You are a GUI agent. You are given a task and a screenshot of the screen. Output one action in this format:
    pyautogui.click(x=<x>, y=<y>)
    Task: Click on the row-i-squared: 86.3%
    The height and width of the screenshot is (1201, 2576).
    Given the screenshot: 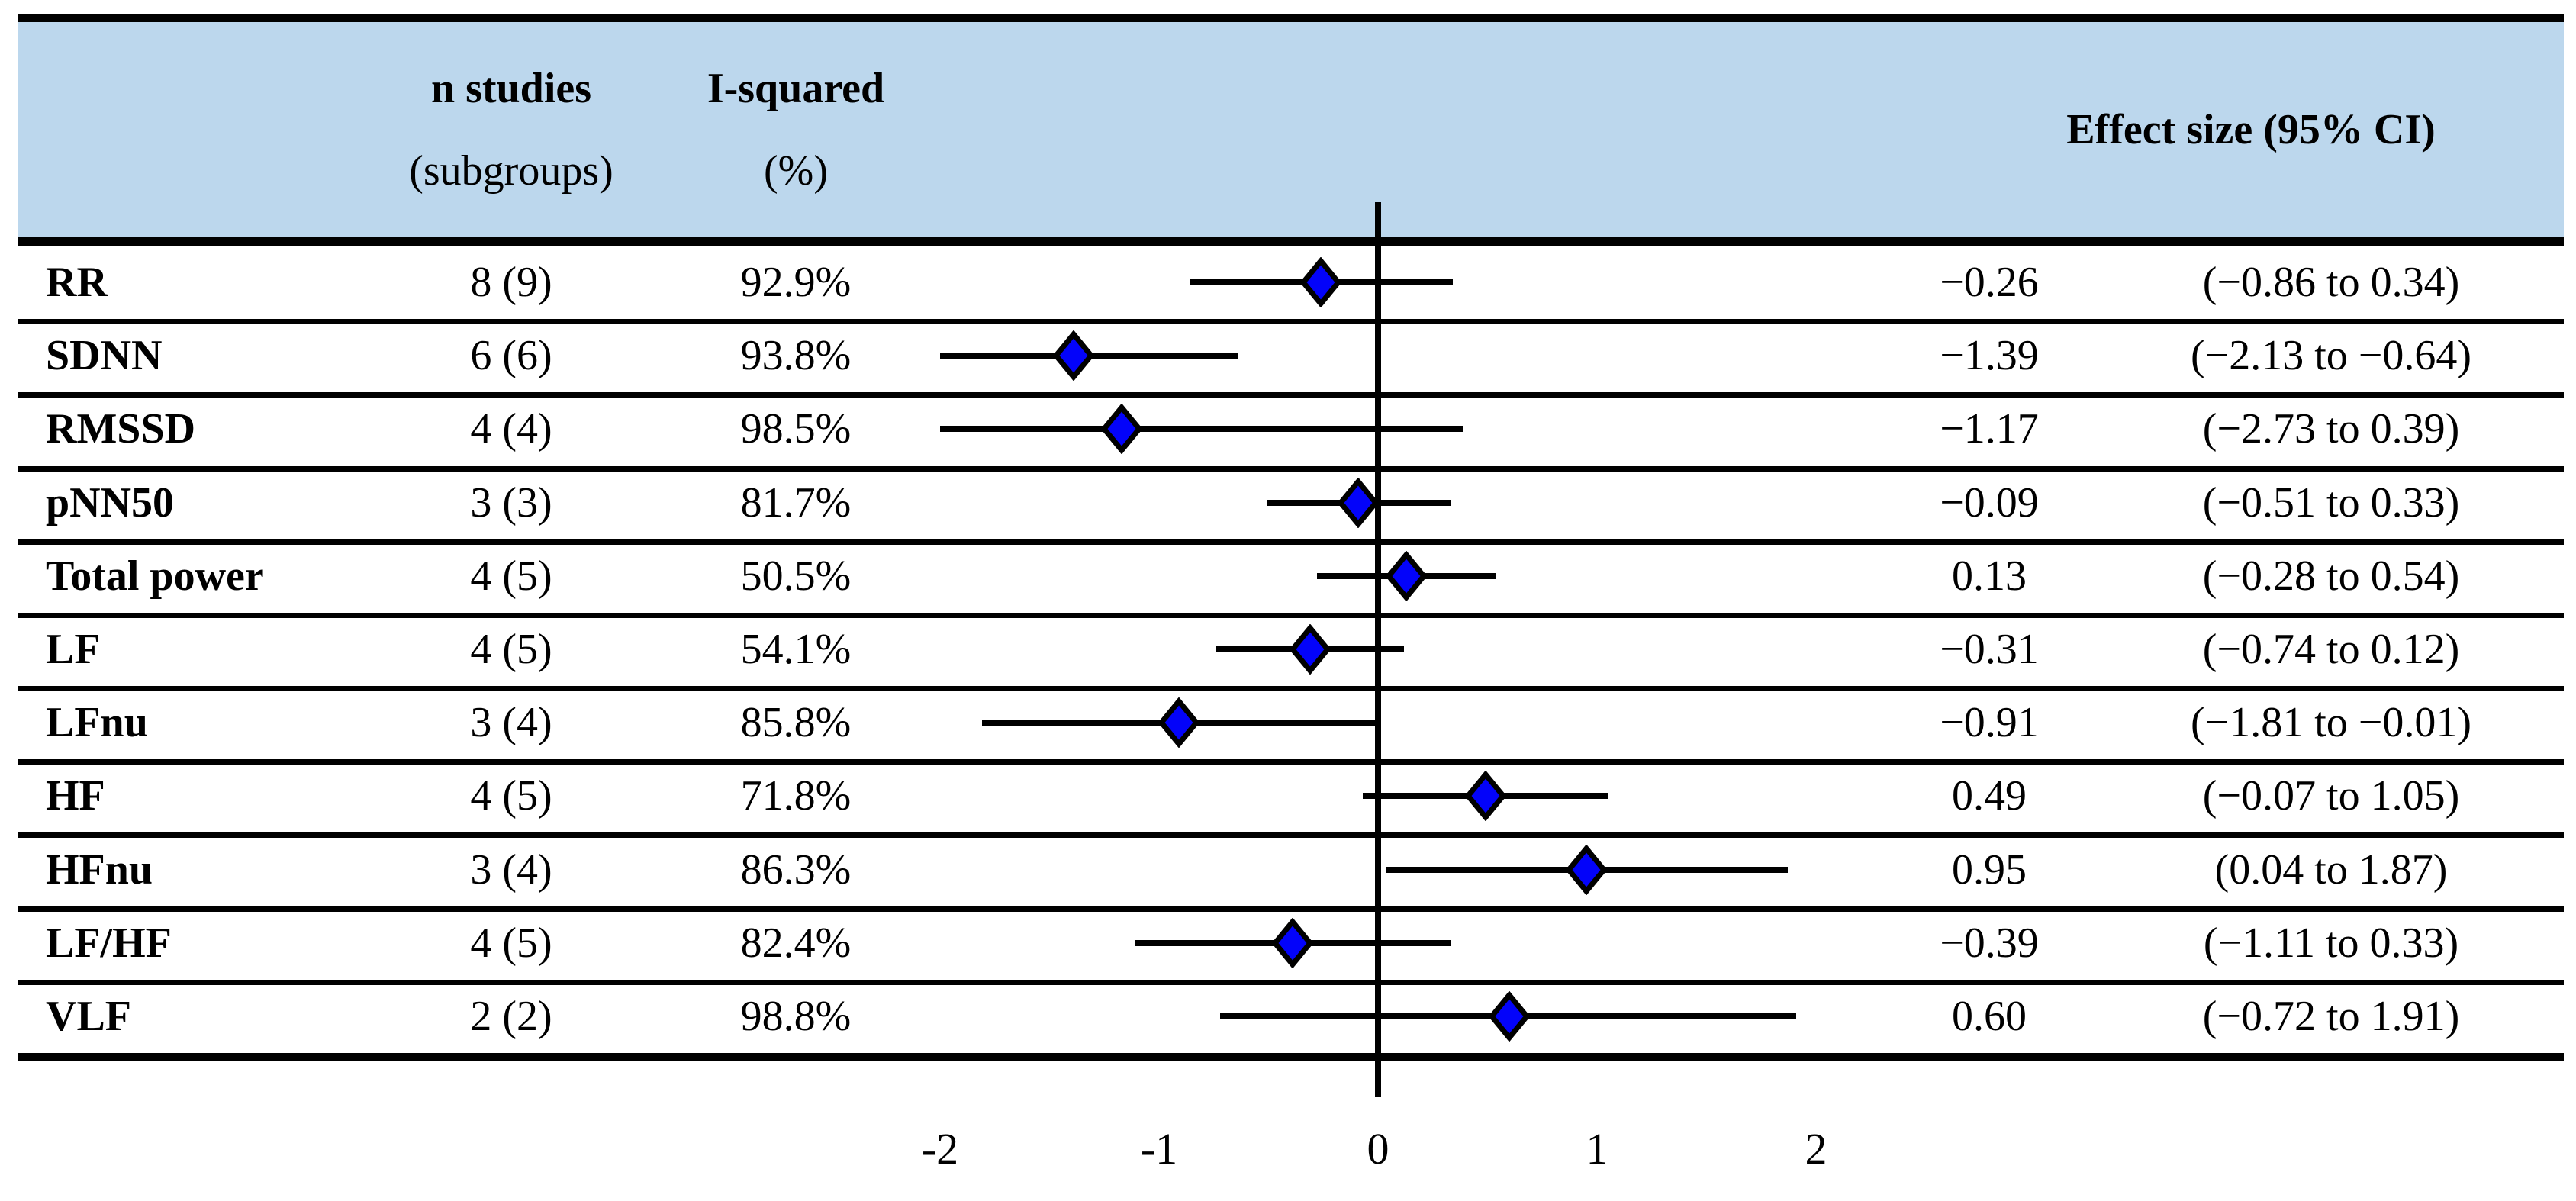 What is the action you would take?
    pyautogui.click(x=796, y=869)
    